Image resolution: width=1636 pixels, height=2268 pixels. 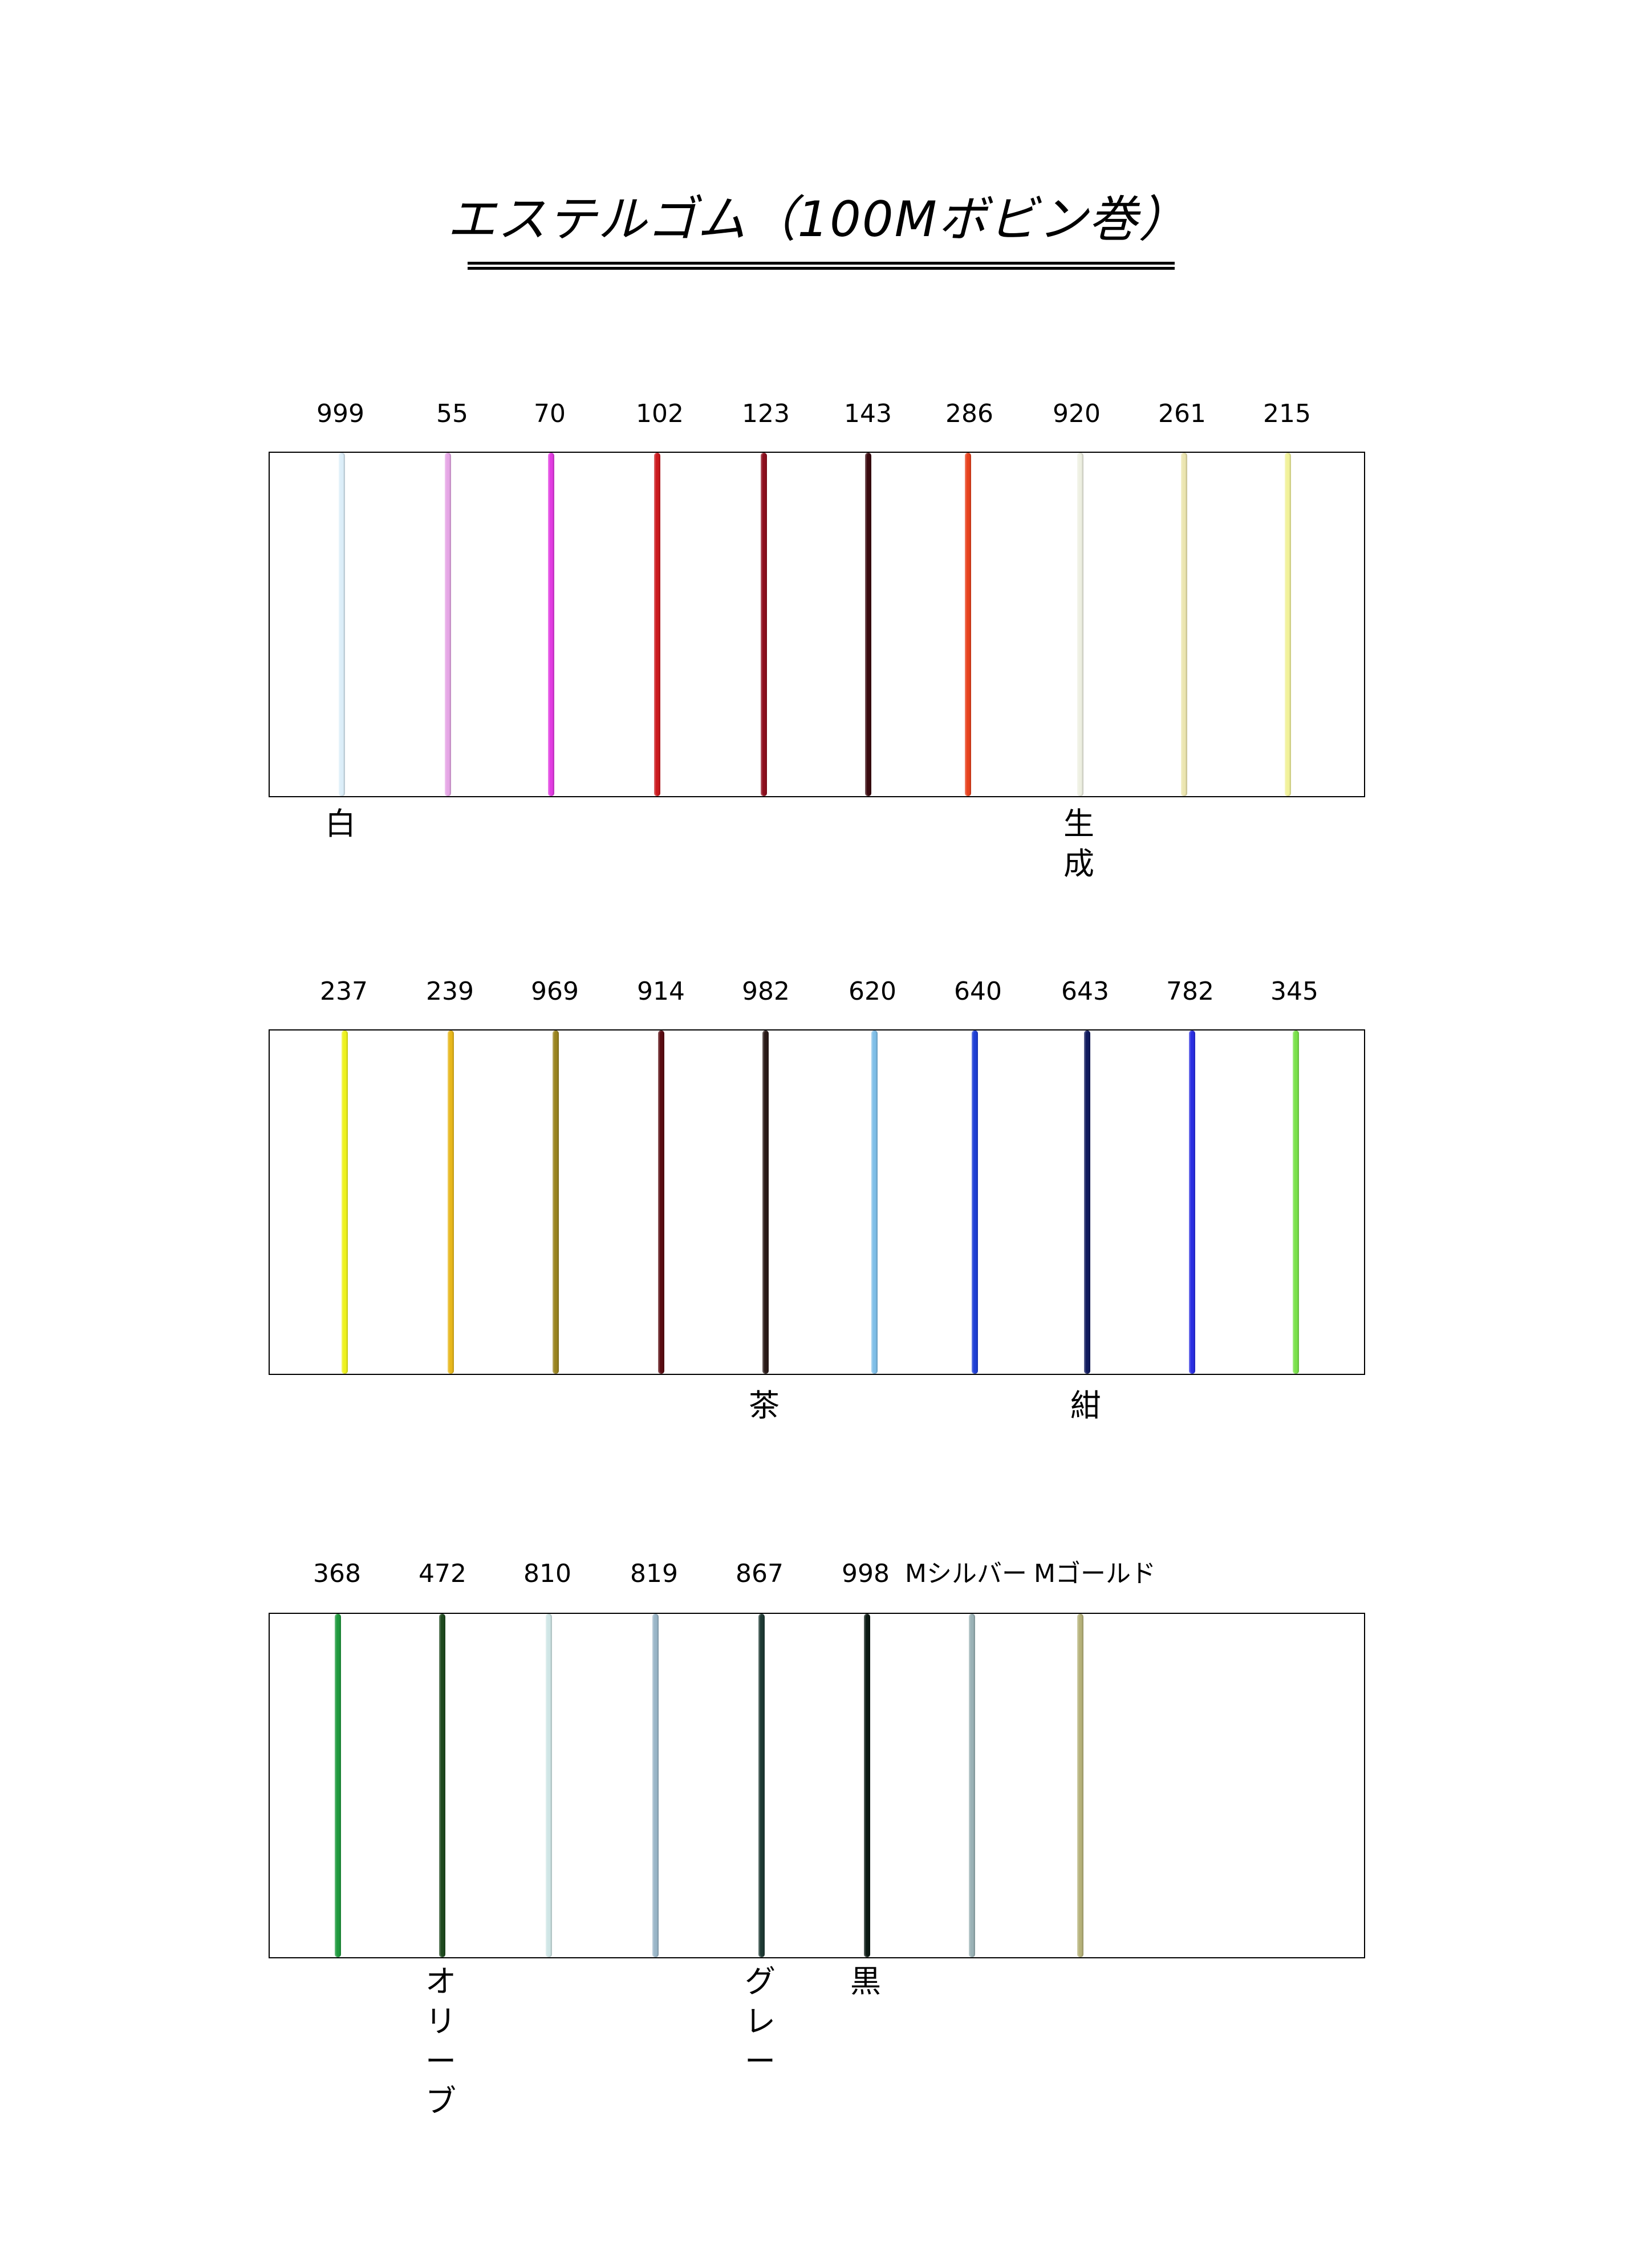 What do you see at coordinates (760, 2021) in the screenshot?
I see `color-name-label: グレー` at bounding box center [760, 2021].